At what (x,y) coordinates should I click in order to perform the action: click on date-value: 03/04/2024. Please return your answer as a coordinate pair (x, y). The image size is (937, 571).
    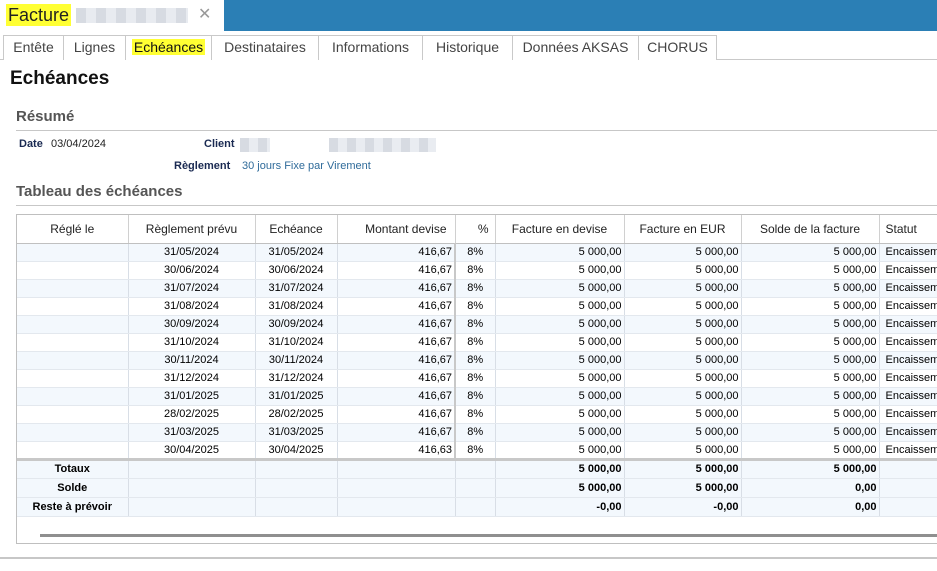
    Looking at the image, I should click on (79, 144).